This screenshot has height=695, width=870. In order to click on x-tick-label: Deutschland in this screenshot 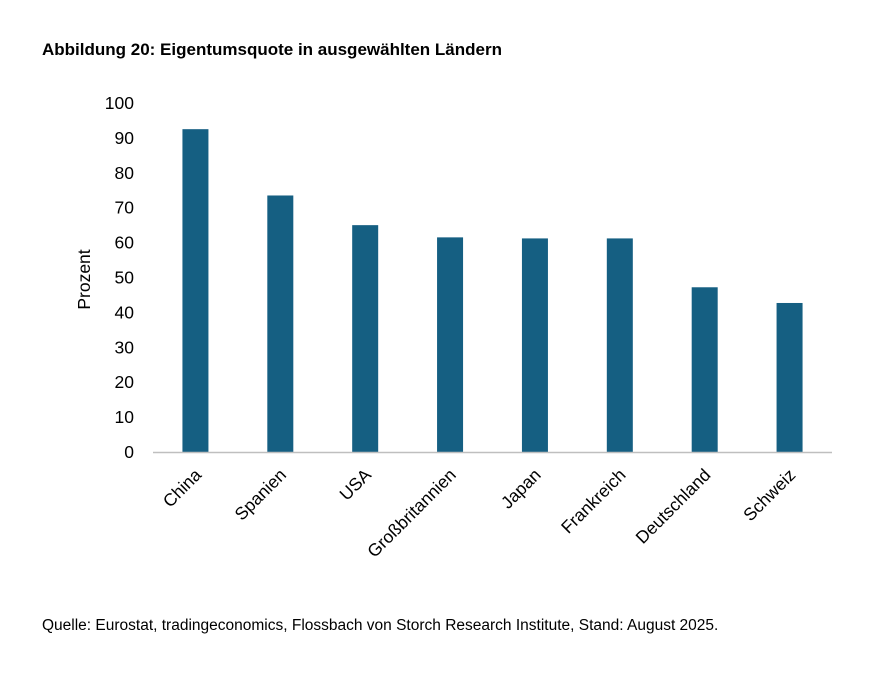, I will do `click(673, 506)`.